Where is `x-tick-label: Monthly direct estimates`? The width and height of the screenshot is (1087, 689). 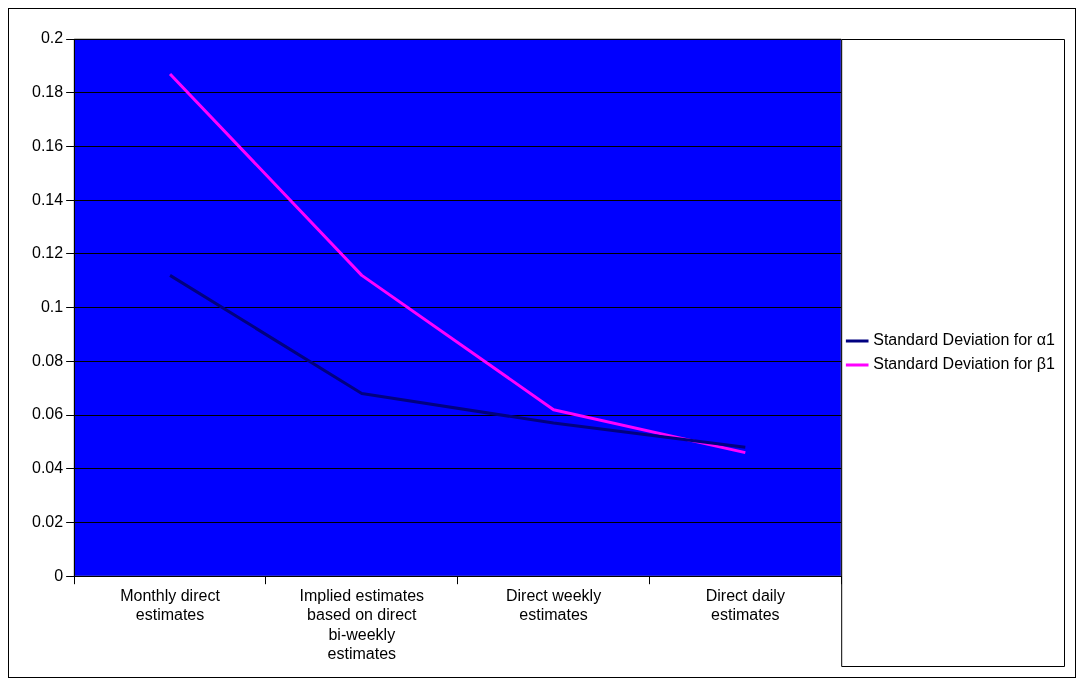
x-tick-label: Monthly direct estimates is located at coordinates (170, 605).